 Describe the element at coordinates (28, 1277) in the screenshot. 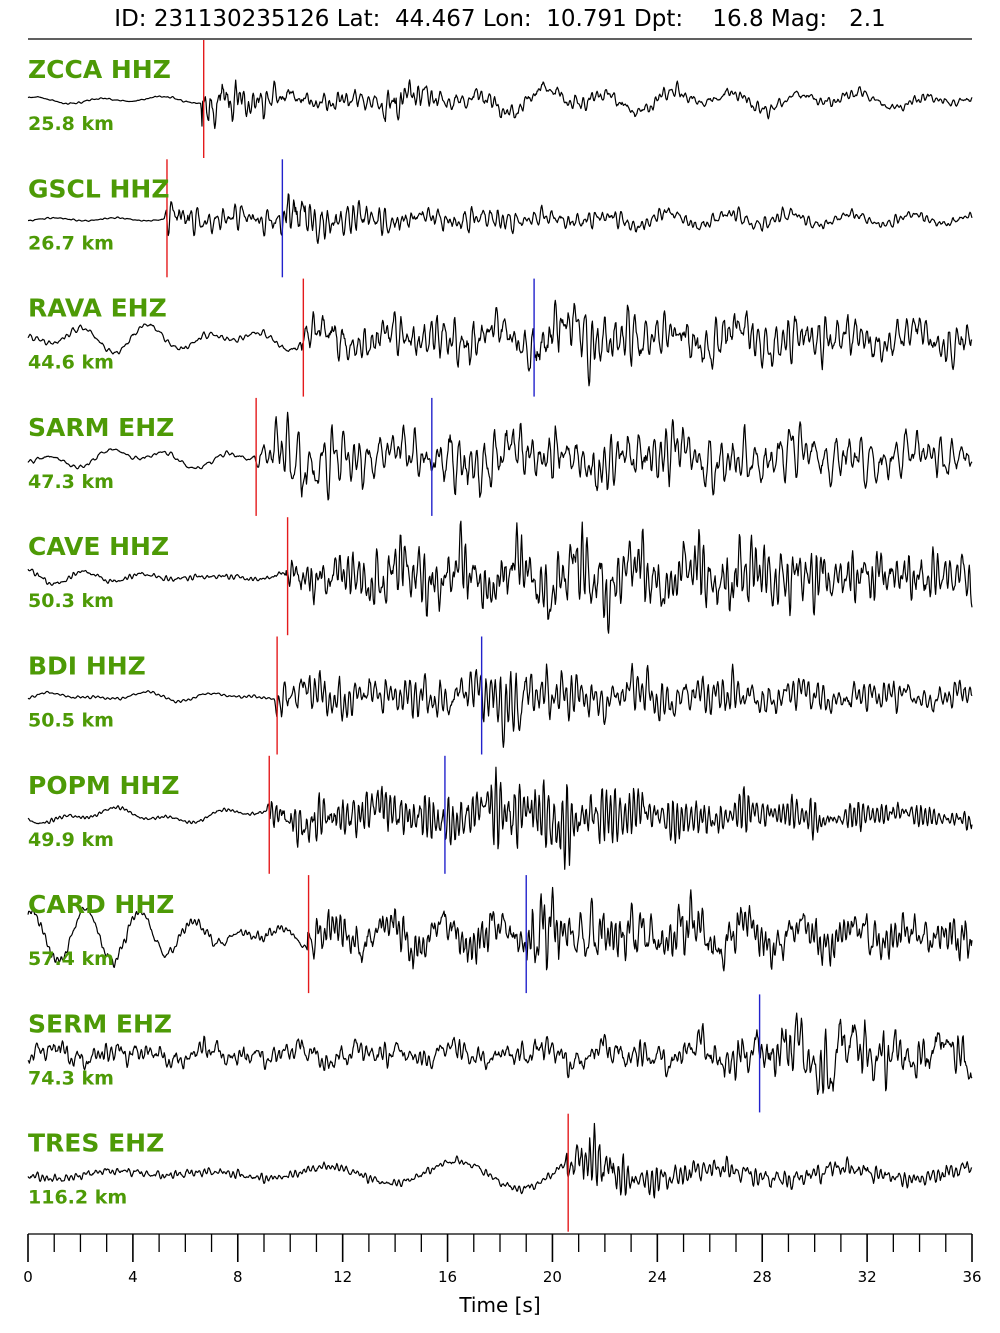

I see `tick-label: 0` at that location.